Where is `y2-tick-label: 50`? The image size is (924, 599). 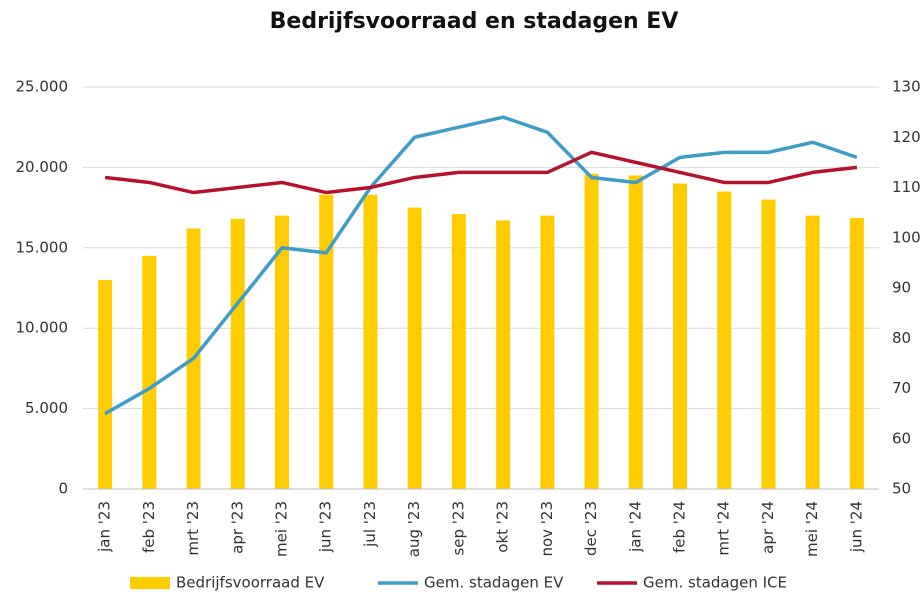
y2-tick-label: 50 is located at coordinates (901, 489).